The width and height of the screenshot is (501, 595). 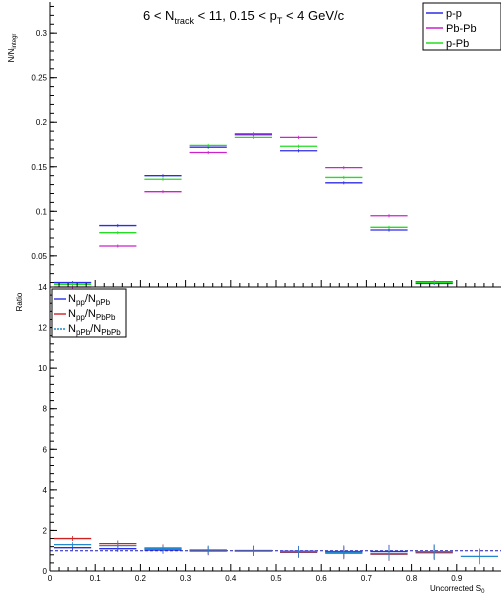 What do you see at coordinates (244, 17) in the screenshot?
I see `chart-title: 6 < Ntrack < 11, 0.15 < pT < 4 GeV/c` at bounding box center [244, 17].